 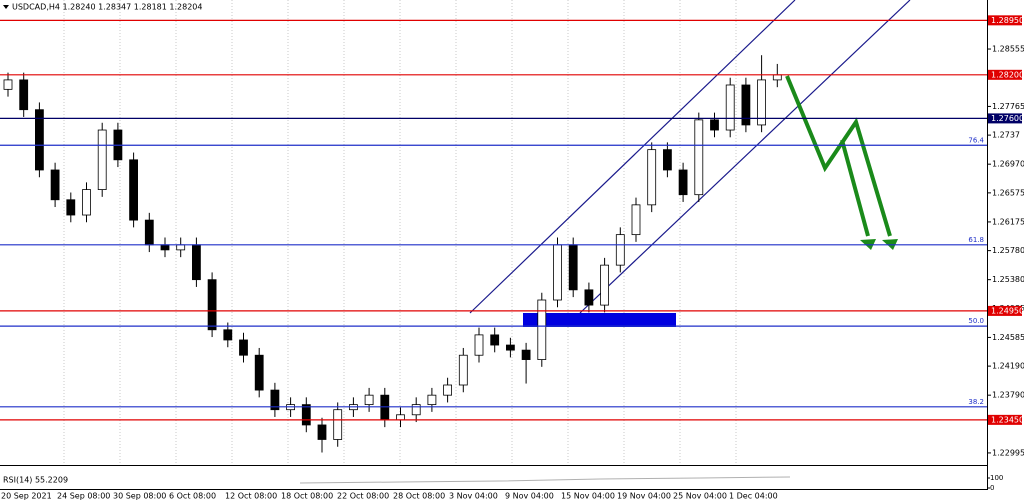 I want to click on fibo-label: 76.4, so click(x=976, y=140).